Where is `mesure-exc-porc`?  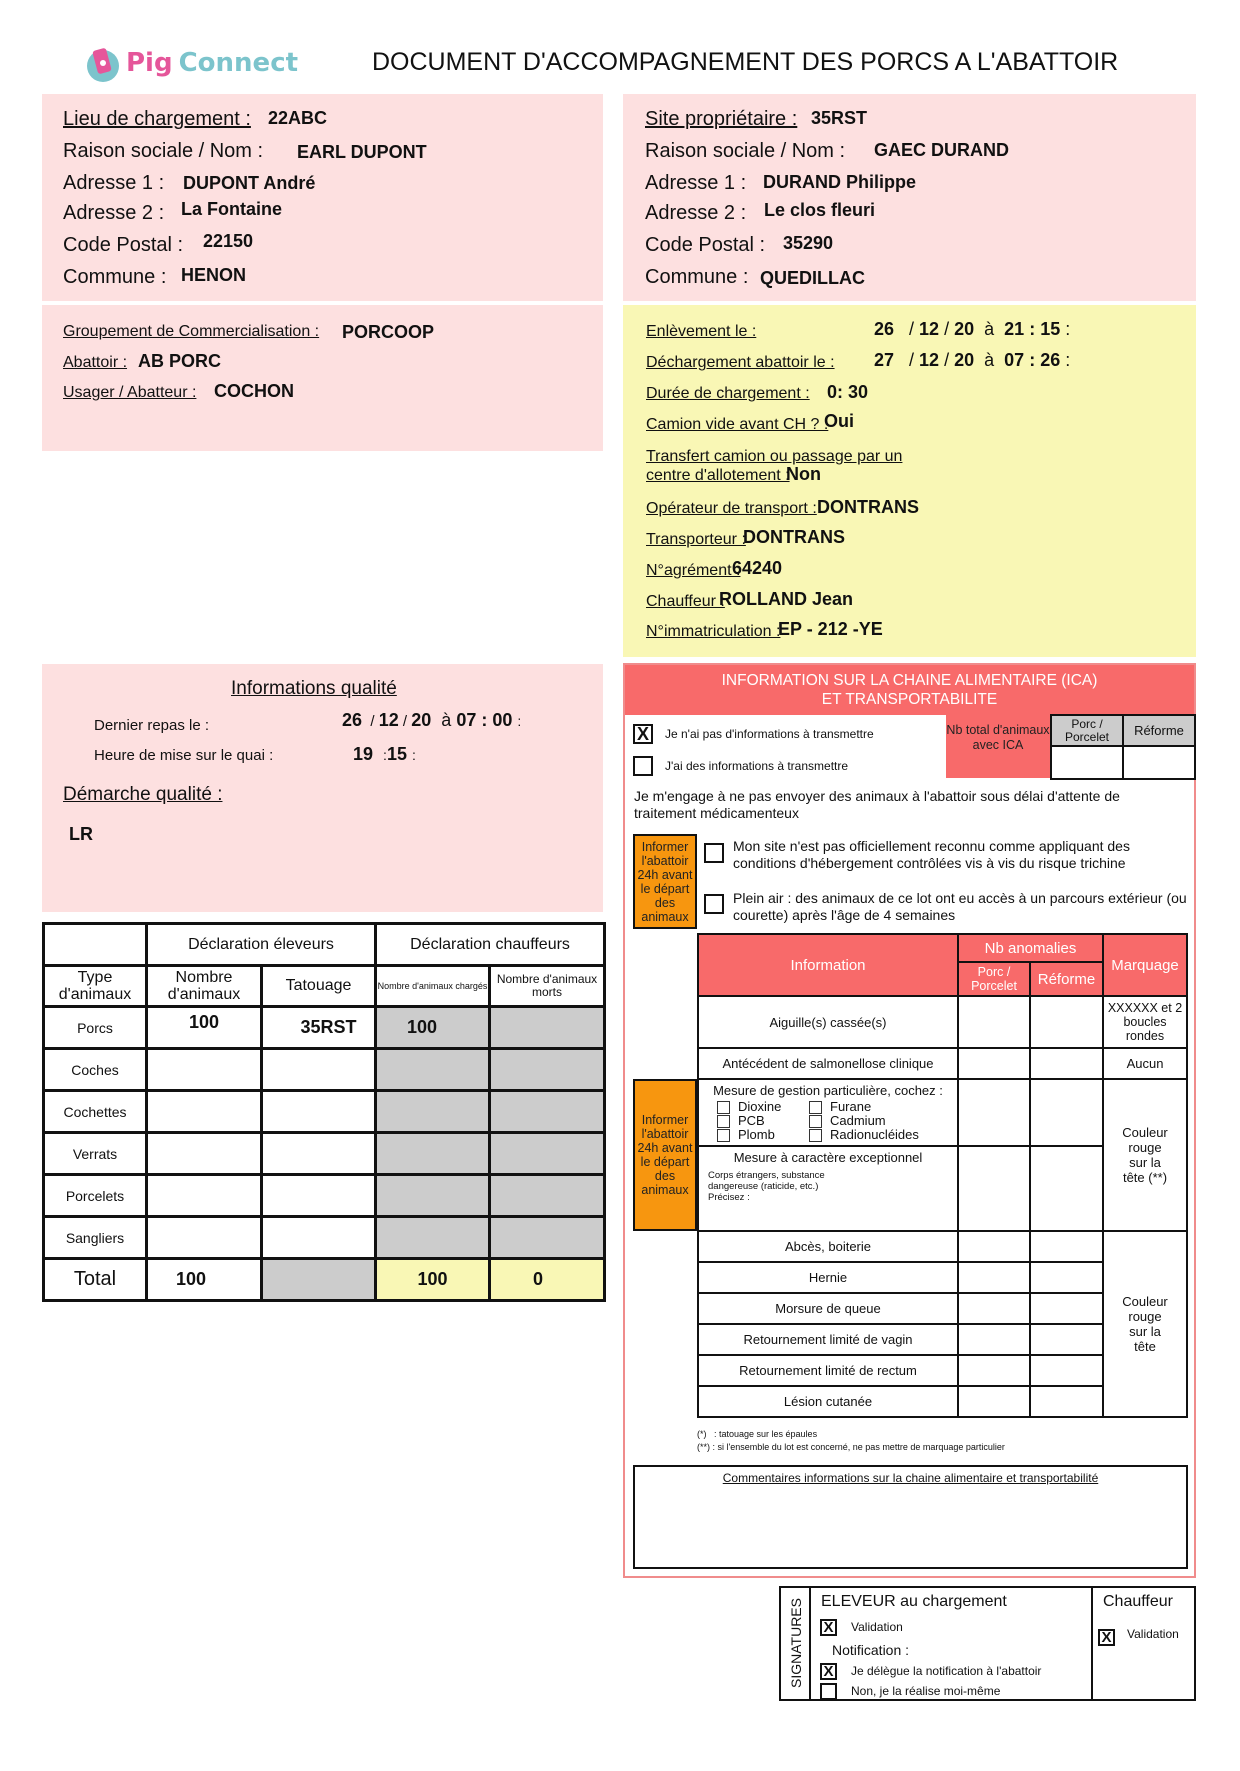 mesure-exc-porc is located at coordinates (994, 1188).